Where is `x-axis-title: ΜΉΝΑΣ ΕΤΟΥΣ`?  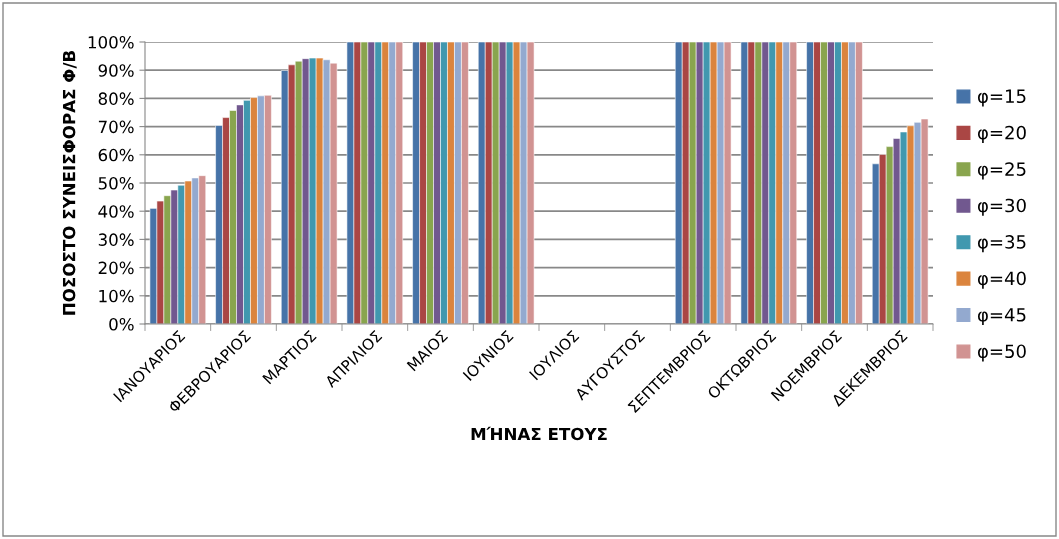
x-axis-title: ΜΉΝΑΣ ΕΤΟΥΣ is located at coordinates (539, 433).